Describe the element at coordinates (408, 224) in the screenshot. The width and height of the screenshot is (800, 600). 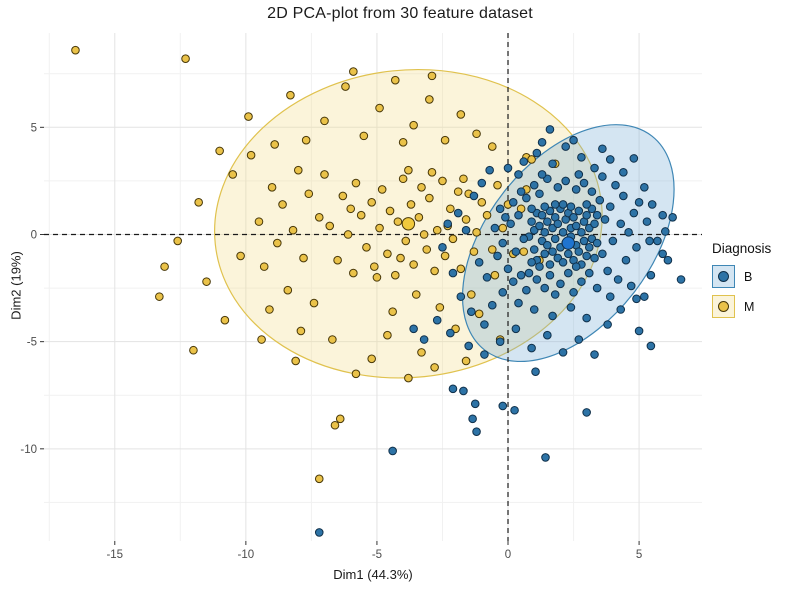
I see `centroid-M` at that location.